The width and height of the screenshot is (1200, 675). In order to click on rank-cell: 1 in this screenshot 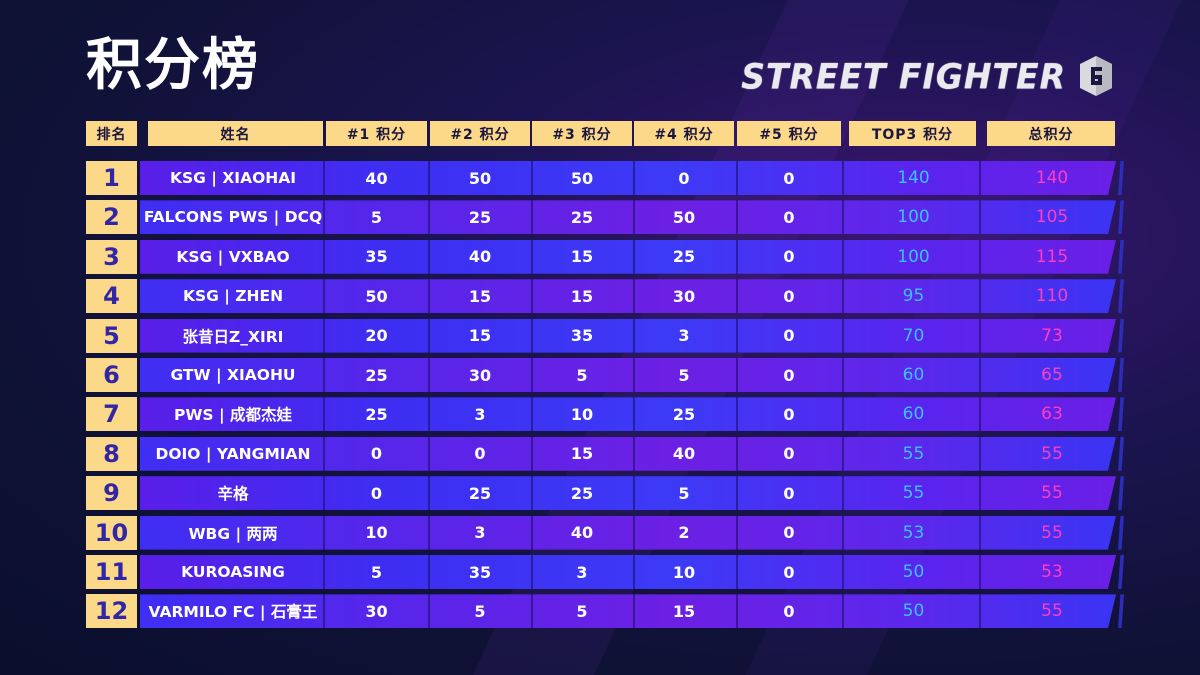, I will do `click(111, 178)`.